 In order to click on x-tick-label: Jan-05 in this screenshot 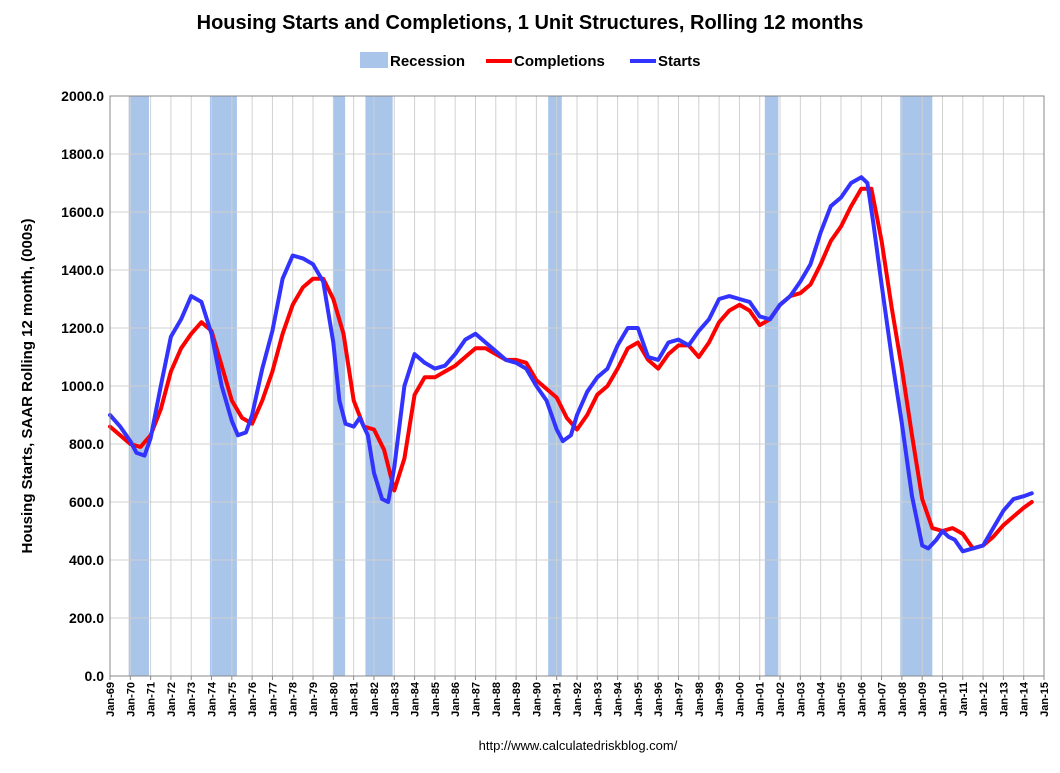, I will do `click(842, 699)`.